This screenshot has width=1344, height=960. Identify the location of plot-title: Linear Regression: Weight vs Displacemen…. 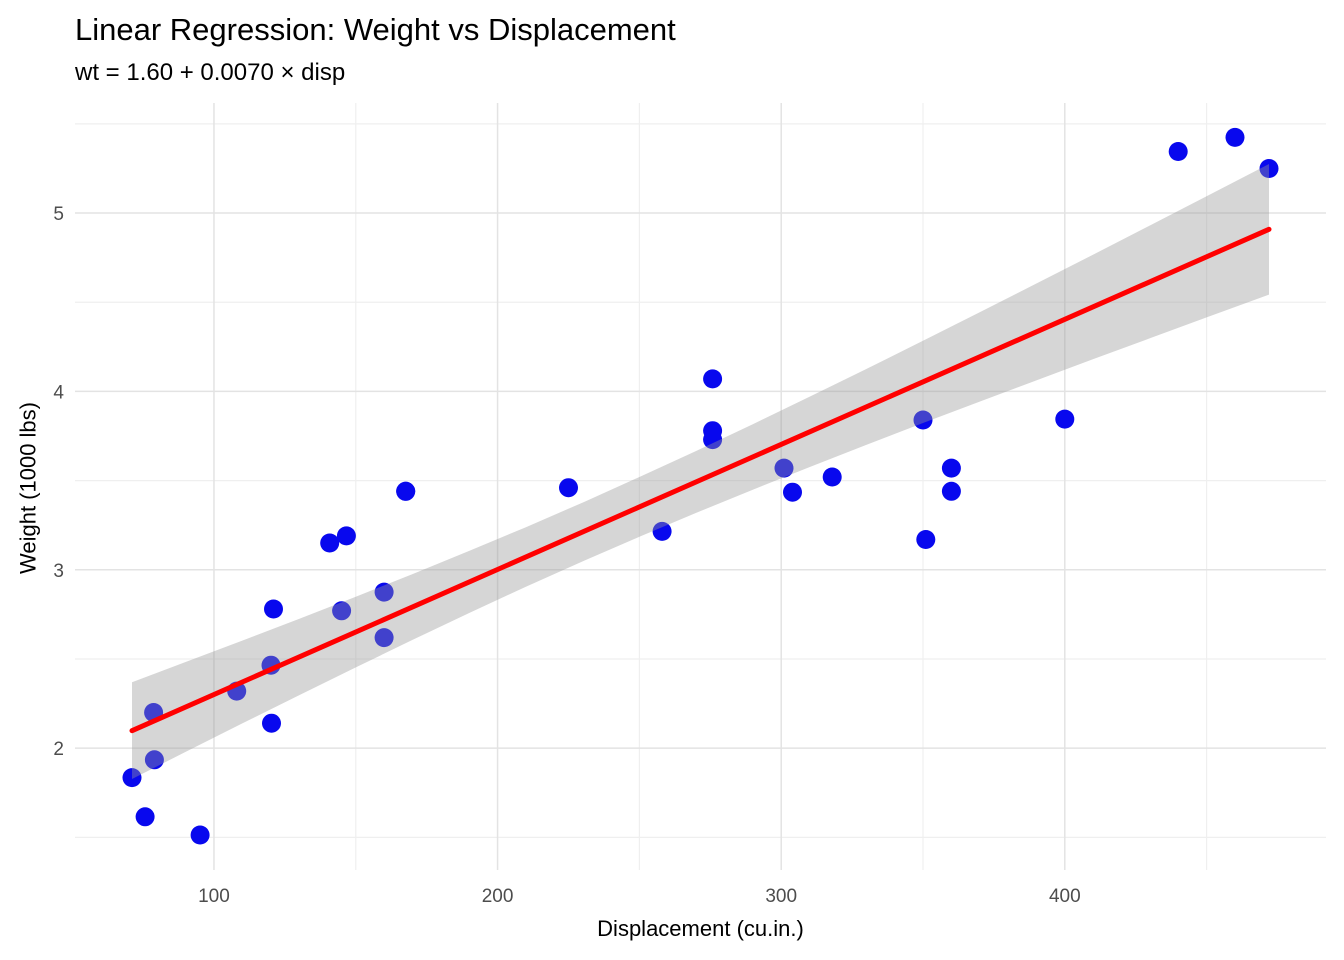
(375, 29).